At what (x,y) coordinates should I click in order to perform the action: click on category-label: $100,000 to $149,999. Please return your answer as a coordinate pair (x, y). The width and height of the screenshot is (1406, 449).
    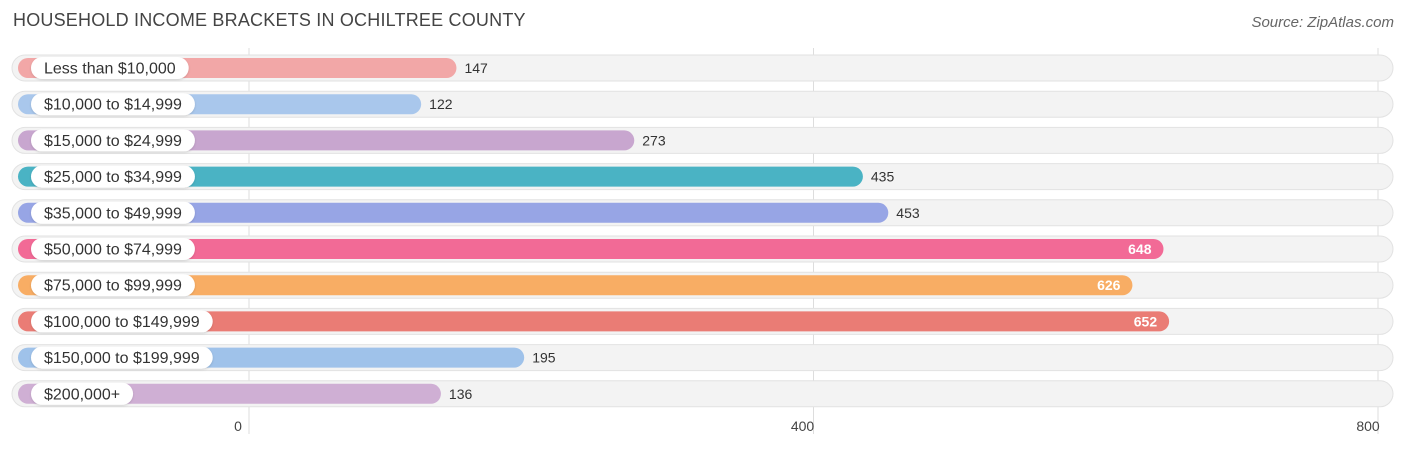
    Looking at the image, I should click on (122, 322).